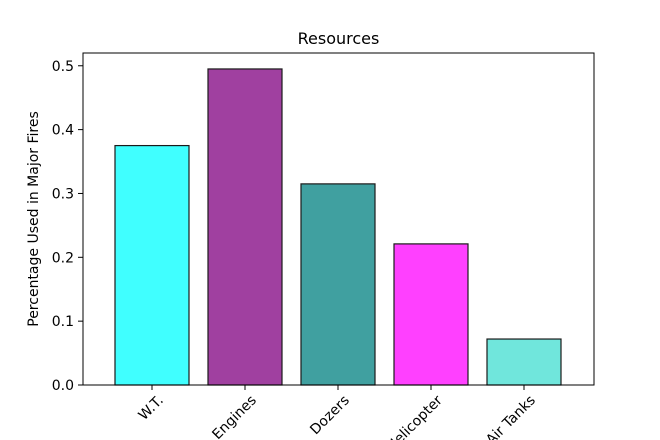 Image resolution: width=660 pixels, height=440 pixels. What do you see at coordinates (63, 258) in the screenshot?
I see `y-tick-label-2: 0.2` at bounding box center [63, 258].